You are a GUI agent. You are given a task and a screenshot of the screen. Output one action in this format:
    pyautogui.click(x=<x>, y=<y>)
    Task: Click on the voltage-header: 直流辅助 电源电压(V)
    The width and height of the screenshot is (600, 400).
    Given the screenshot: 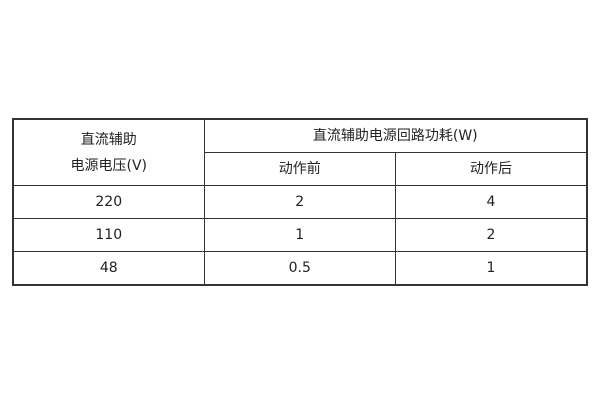 What is the action you would take?
    pyautogui.click(x=108, y=152)
    